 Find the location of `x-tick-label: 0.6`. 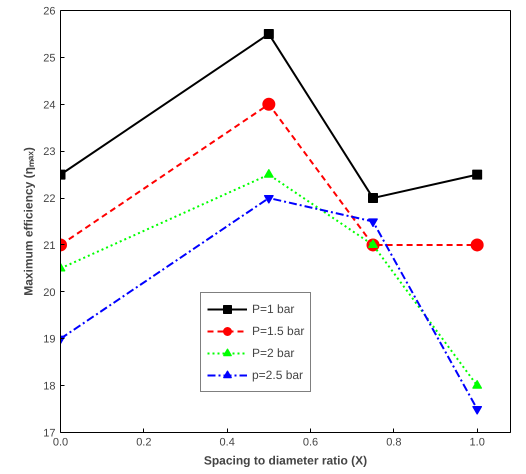

x-tick-label: 0.6 is located at coordinates (310, 442).